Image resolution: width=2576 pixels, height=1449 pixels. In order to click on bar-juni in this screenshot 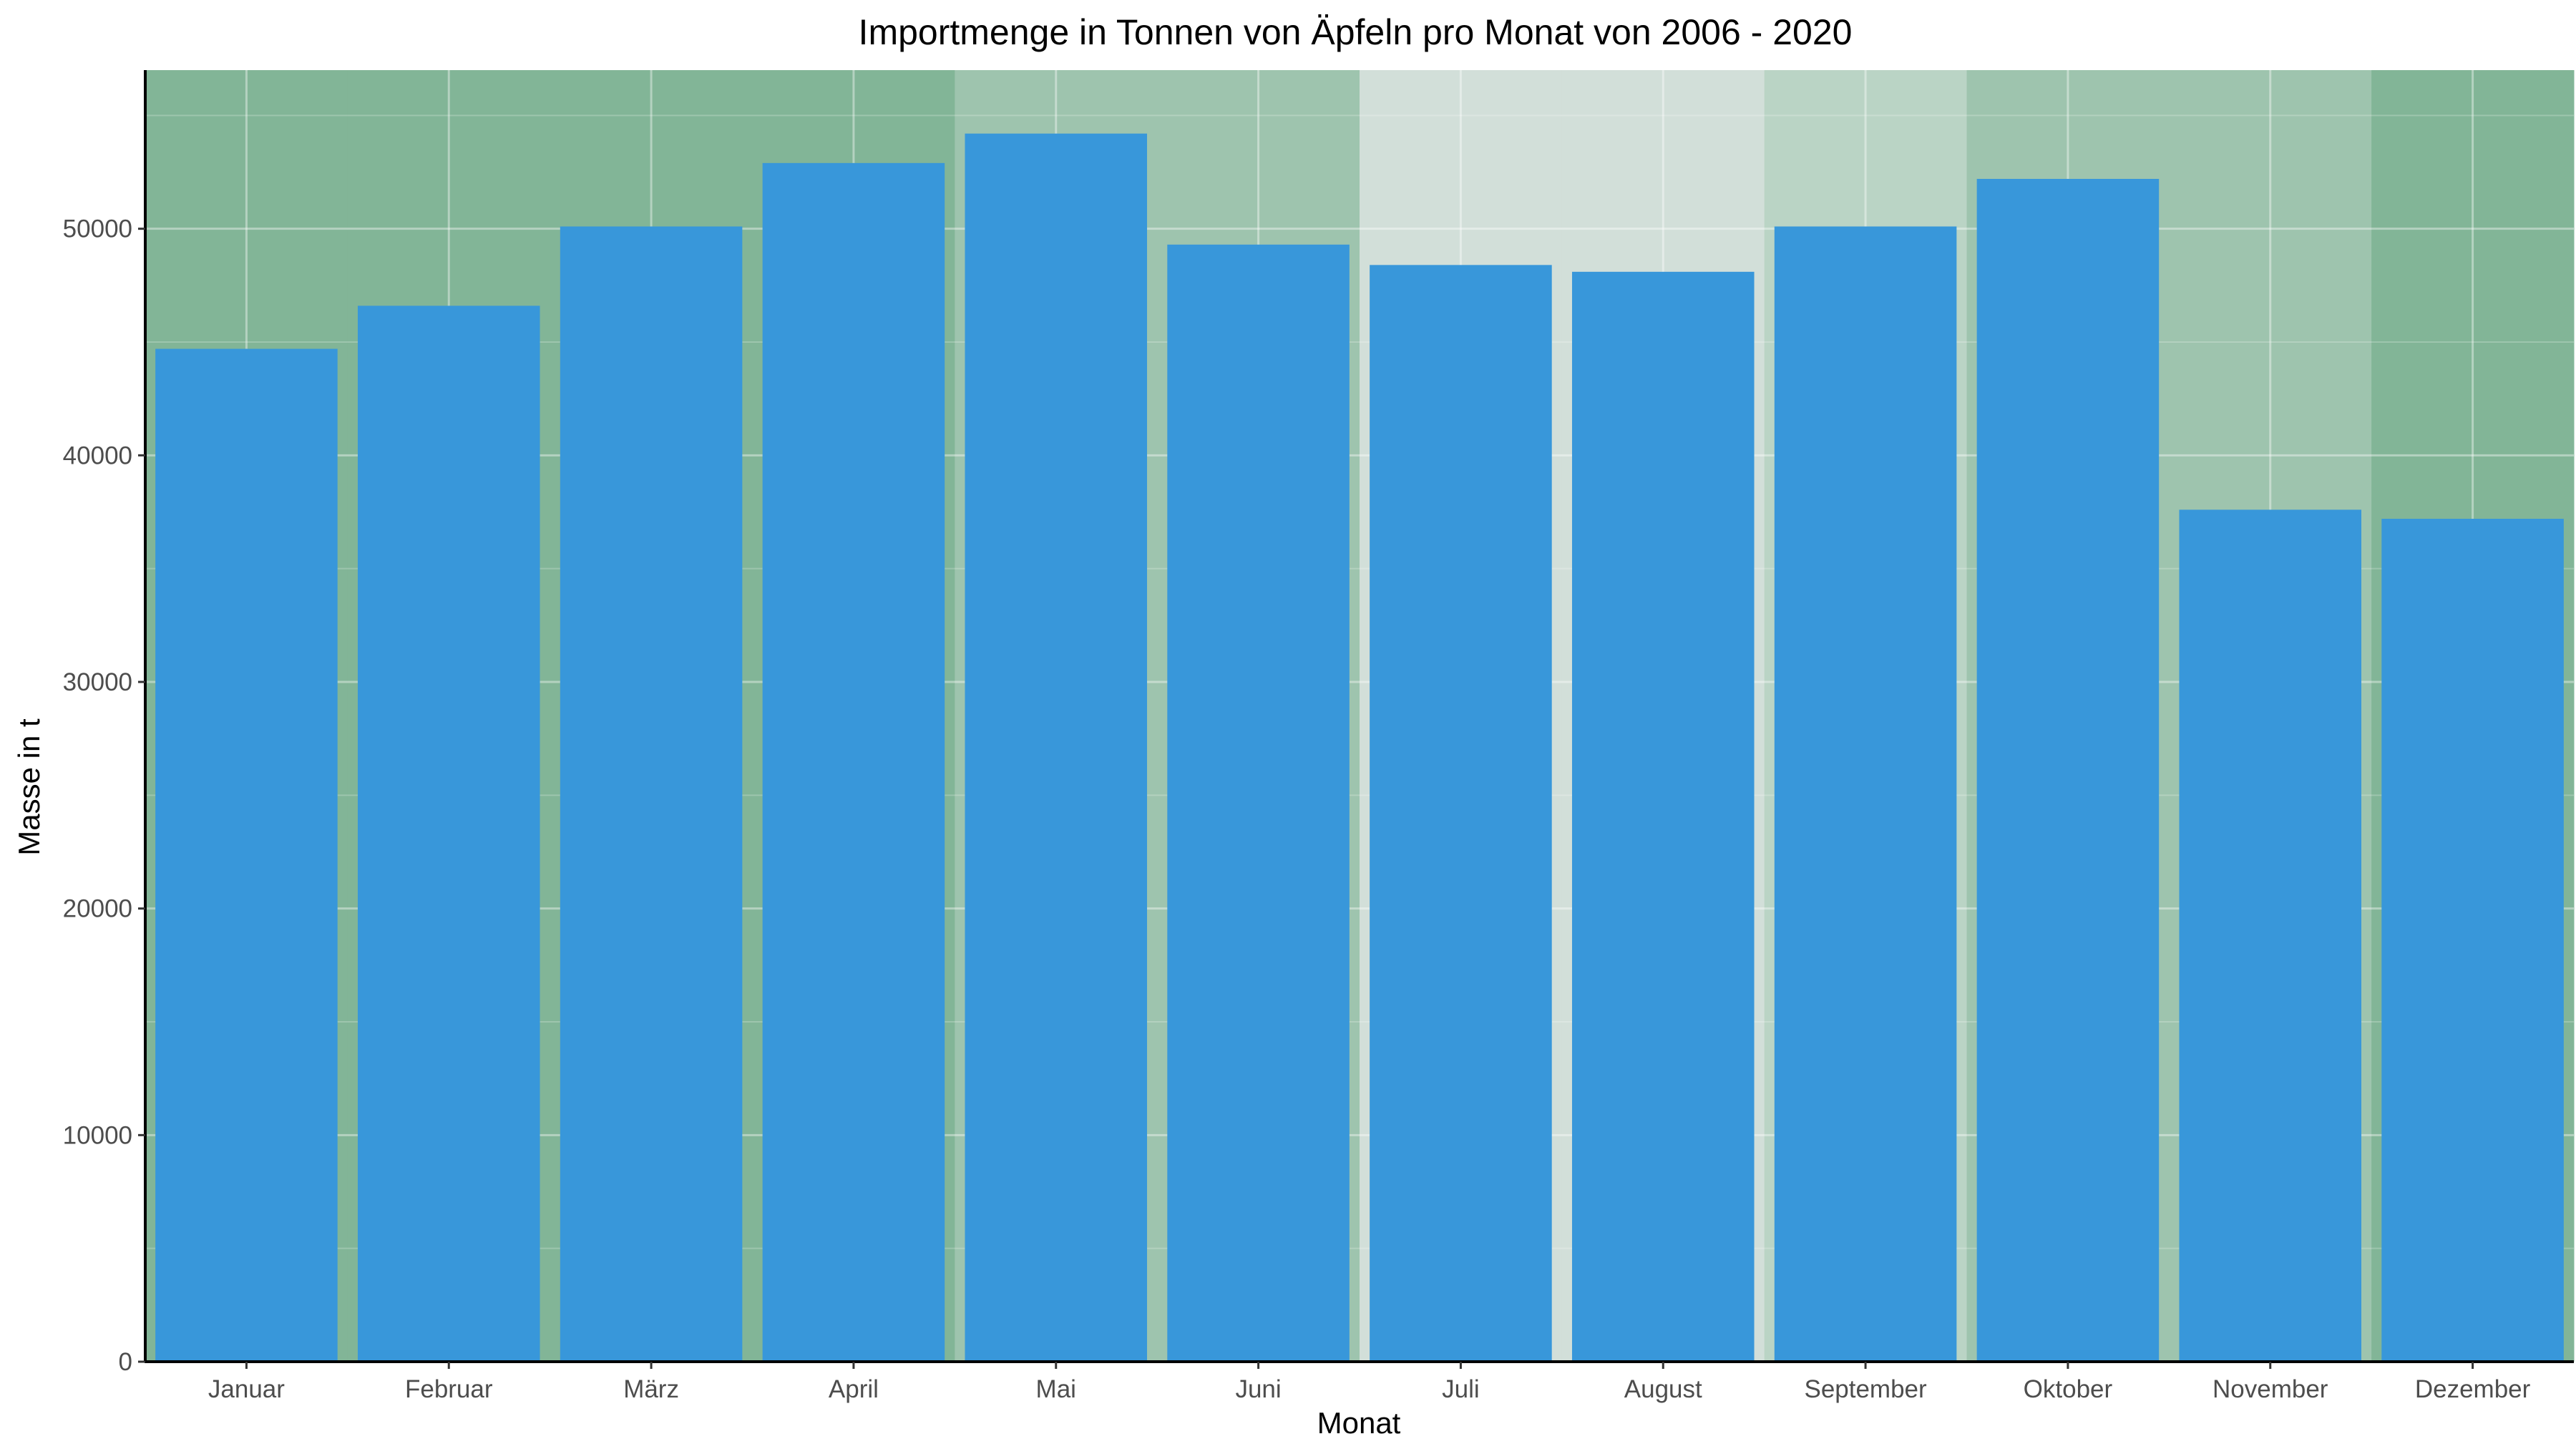, I will do `click(1258, 803)`.